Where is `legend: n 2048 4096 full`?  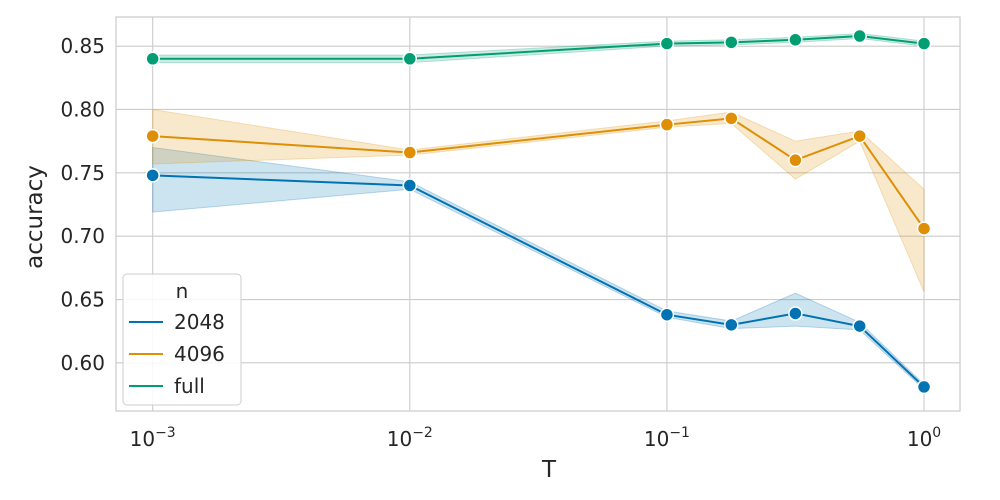
legend: n 2048 4096 full is located at coordinates (182, 339).